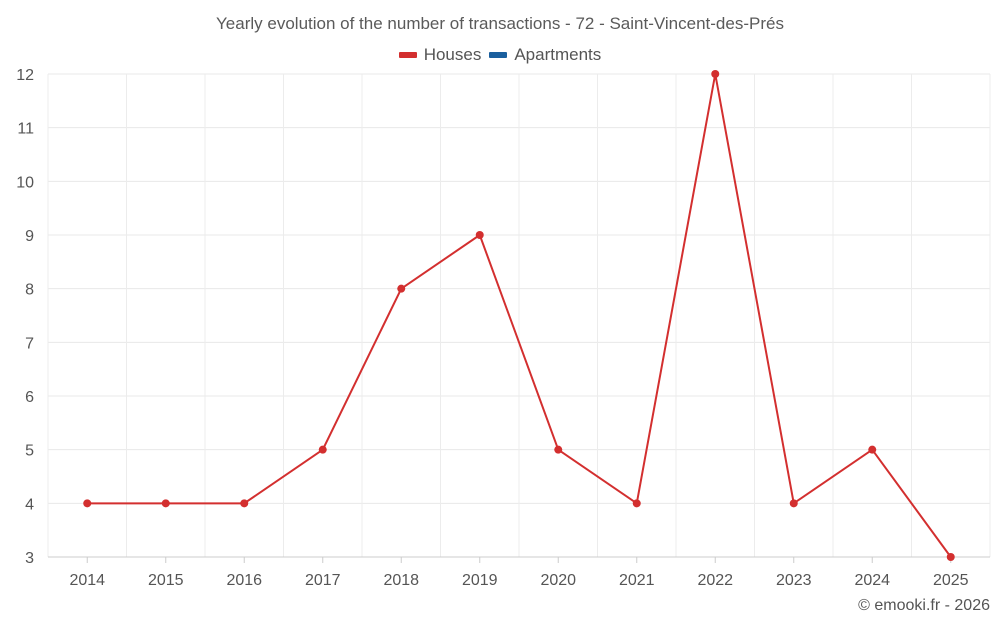  What do you see at coordinates (452, 54) in the screenshot?
I see `legend-label-houses: Houses` at bounding box center [452, 54].